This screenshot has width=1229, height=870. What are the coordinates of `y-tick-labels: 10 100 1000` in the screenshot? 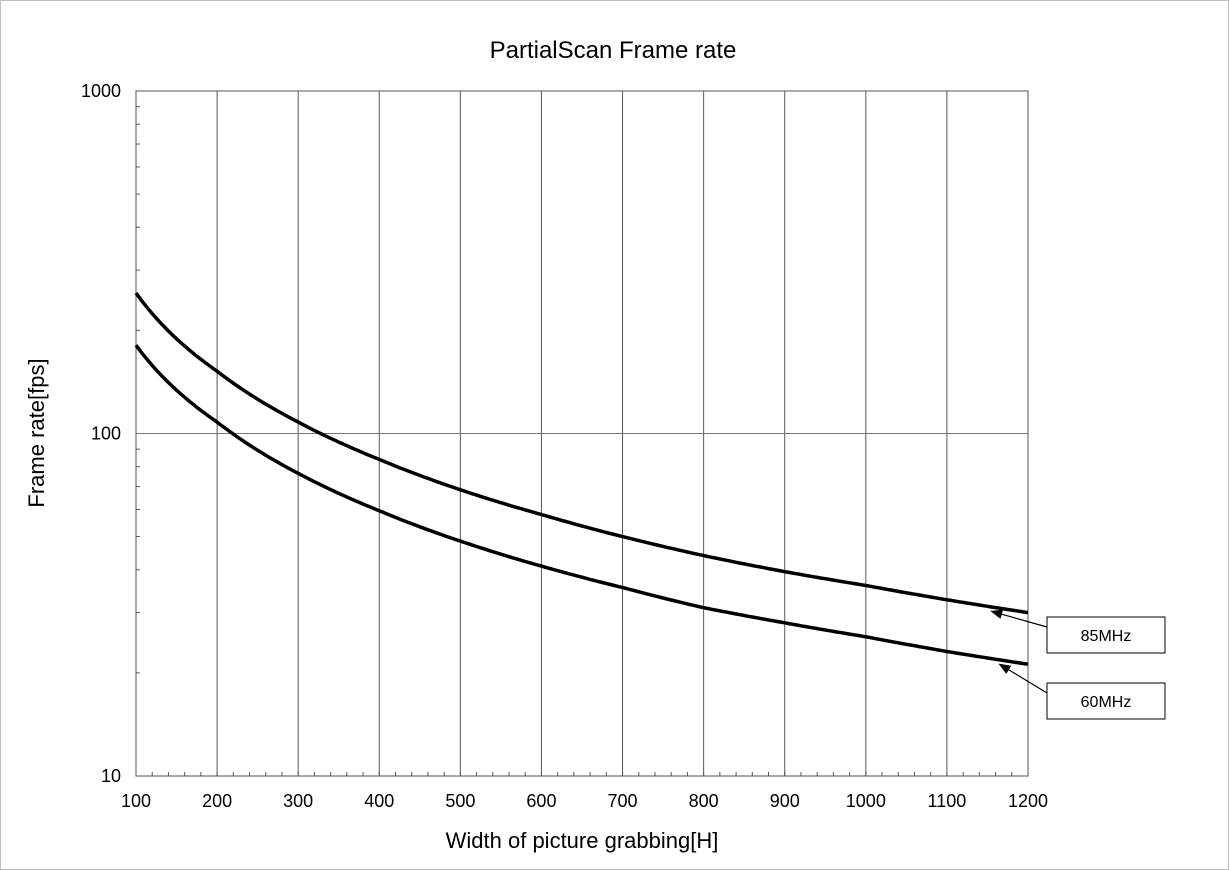 It's located at (101, 433).